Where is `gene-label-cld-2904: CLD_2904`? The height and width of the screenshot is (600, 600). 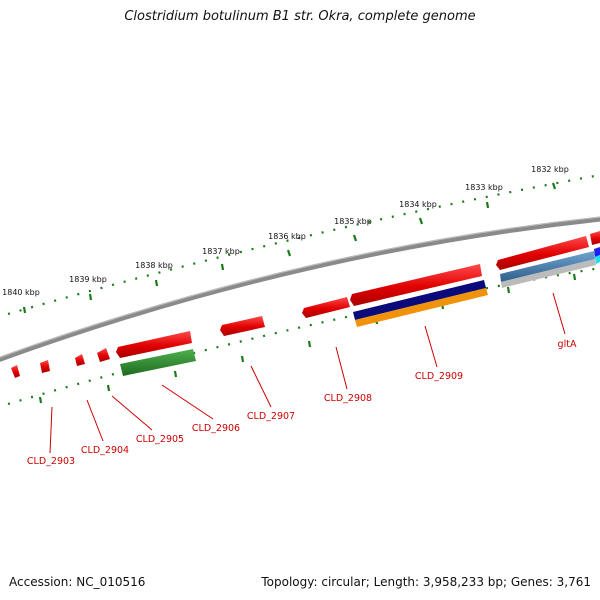
gene-label-cld-2904: CLD_2904 is located at coordinates (105, 450).